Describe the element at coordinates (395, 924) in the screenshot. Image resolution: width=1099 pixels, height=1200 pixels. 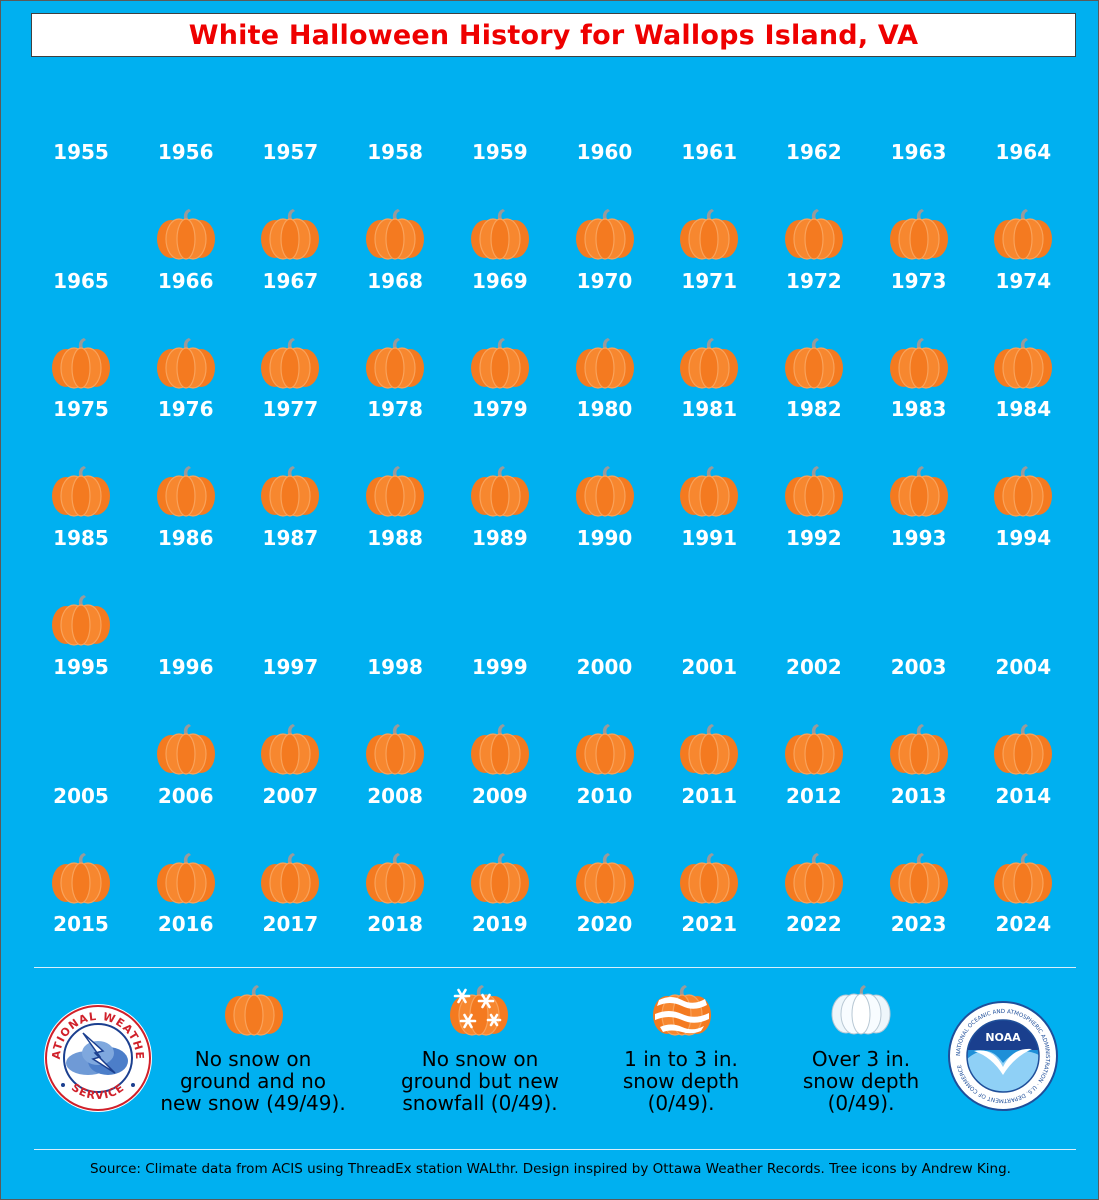
I see `year-label-2018: 2018` at that location.